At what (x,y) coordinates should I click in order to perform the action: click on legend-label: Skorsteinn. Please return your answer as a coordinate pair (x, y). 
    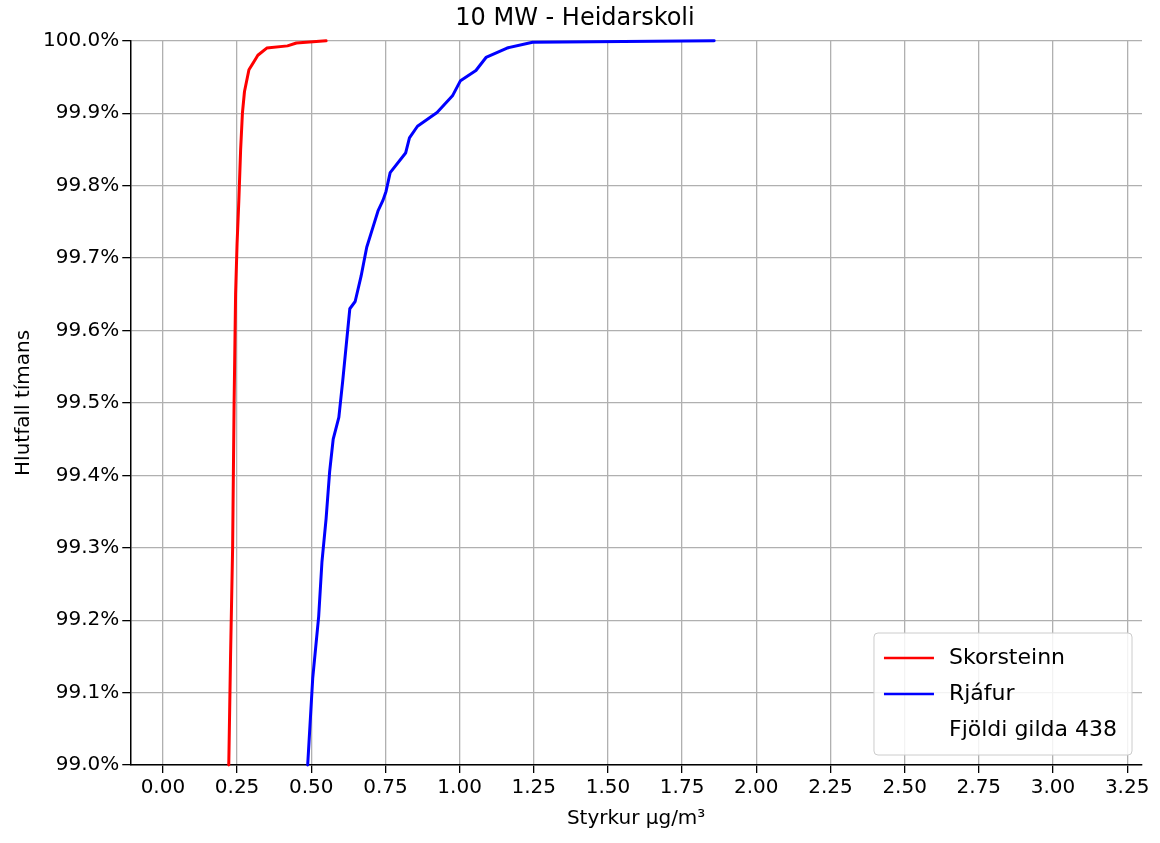
    Looking at the image, I should click on (1007, 656).